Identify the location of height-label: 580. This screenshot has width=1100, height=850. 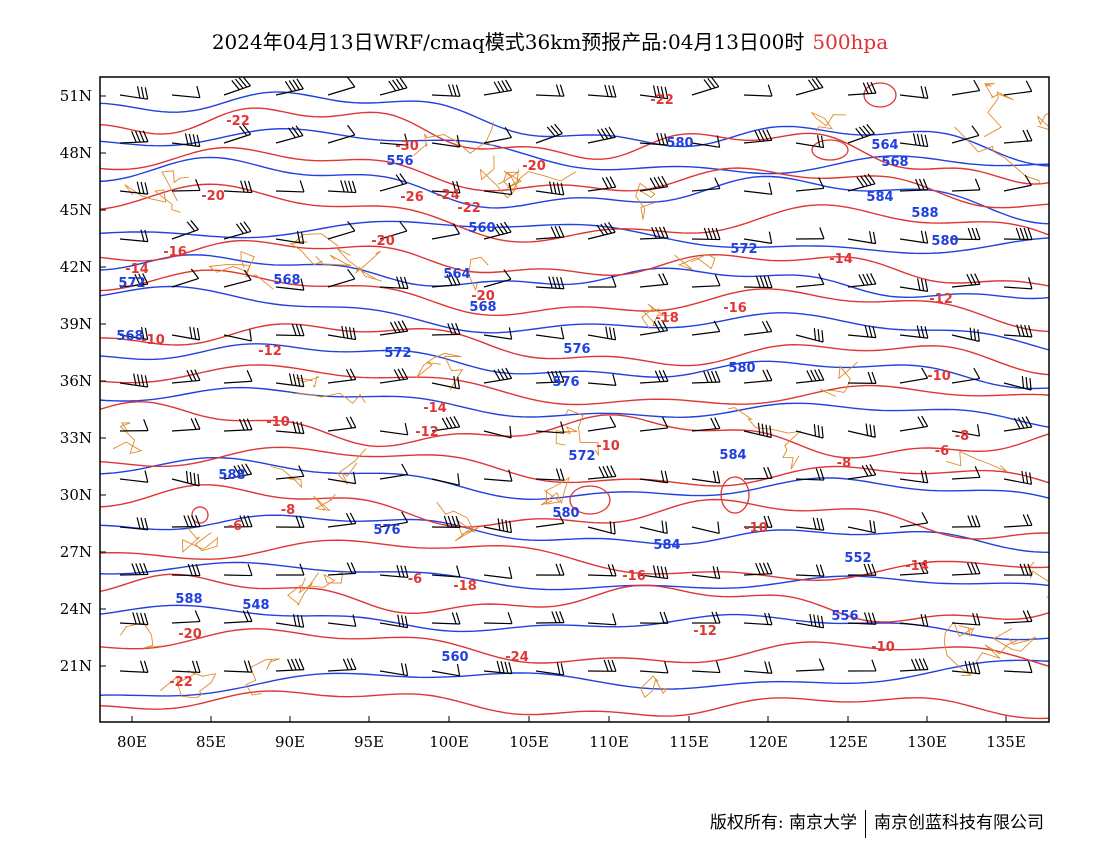
(679, 143).